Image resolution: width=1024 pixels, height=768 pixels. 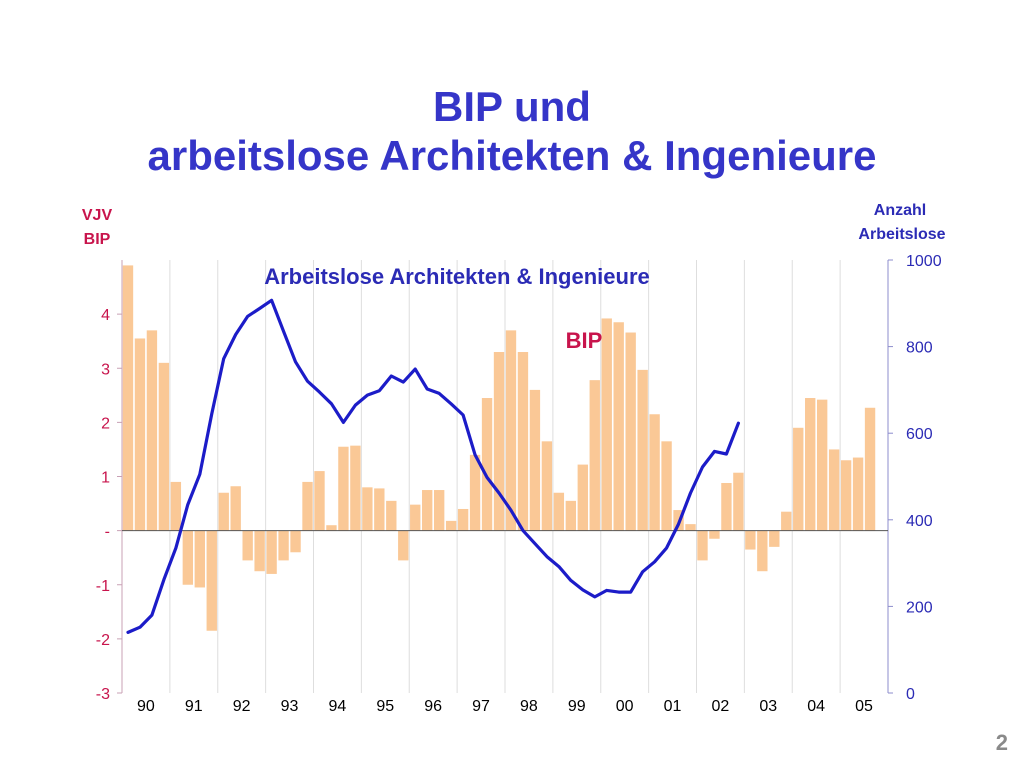 I want to click on left-axis-tick-label: -1, so click(x=103, y=586).